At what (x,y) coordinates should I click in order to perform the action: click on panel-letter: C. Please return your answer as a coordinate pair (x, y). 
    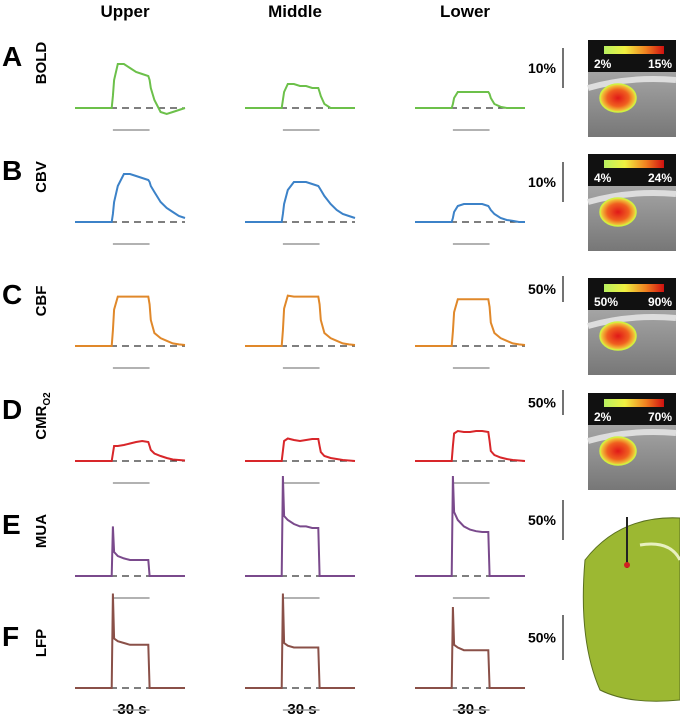
    Looking at the image, I should click on (12, 294).